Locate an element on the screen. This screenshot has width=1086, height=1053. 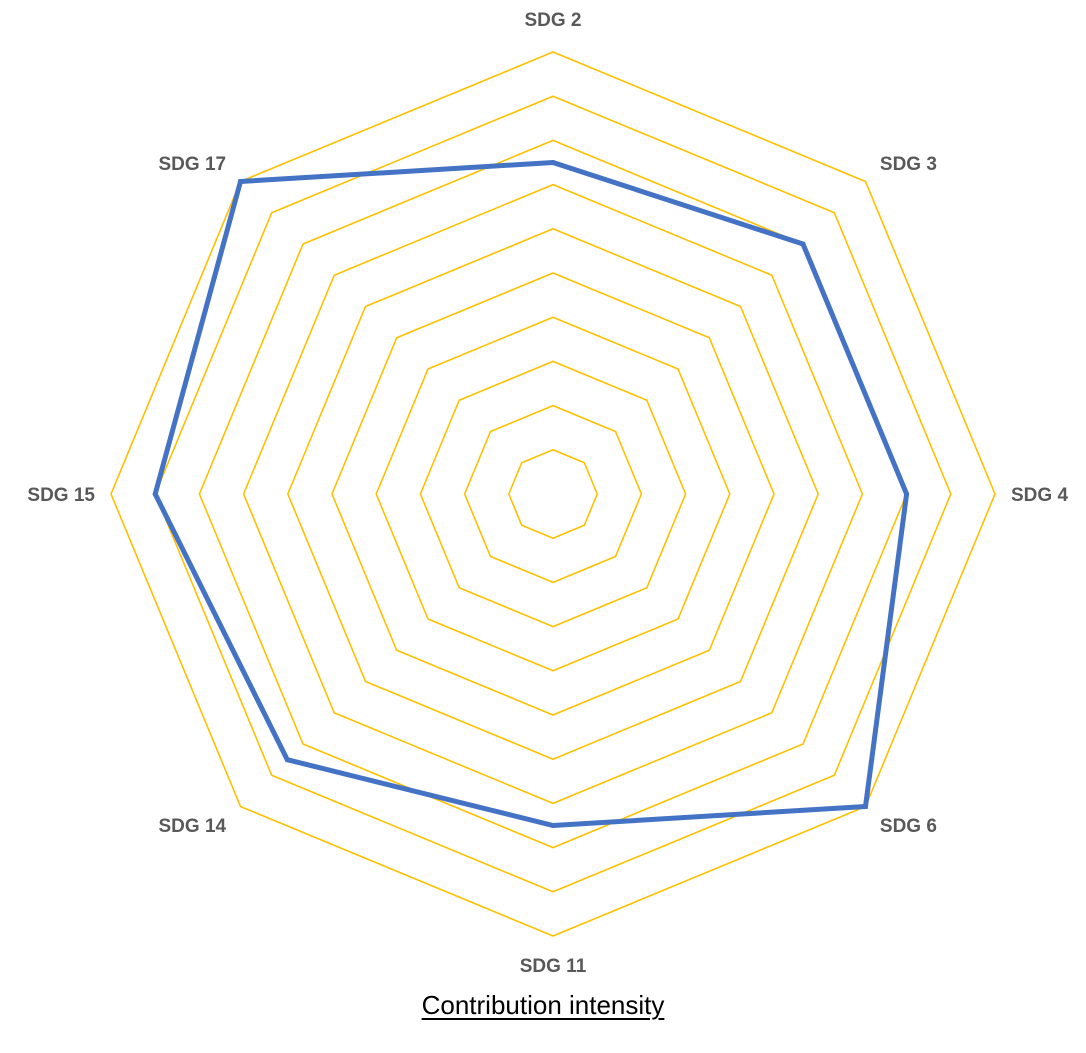
axis-label-sdg-2: SDG 2 is located at coordinates (552, 20).